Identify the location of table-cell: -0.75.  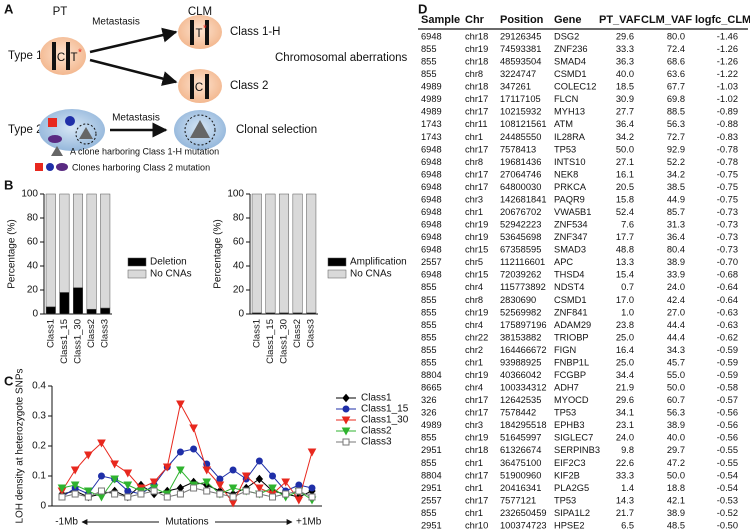
(727, 174).